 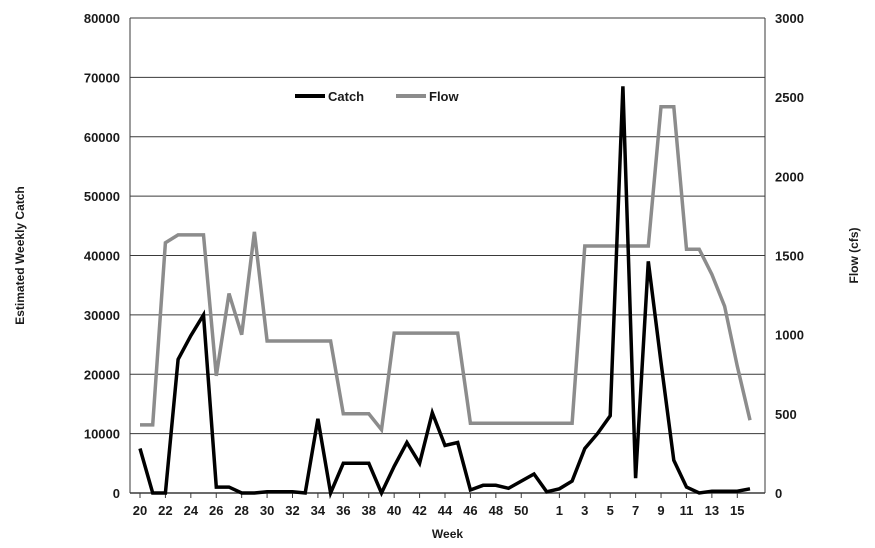 What do you see at coordinates (165, 510) in the screenshot?
I see `x-tick-label: 22` at bounding box center [165, 510].